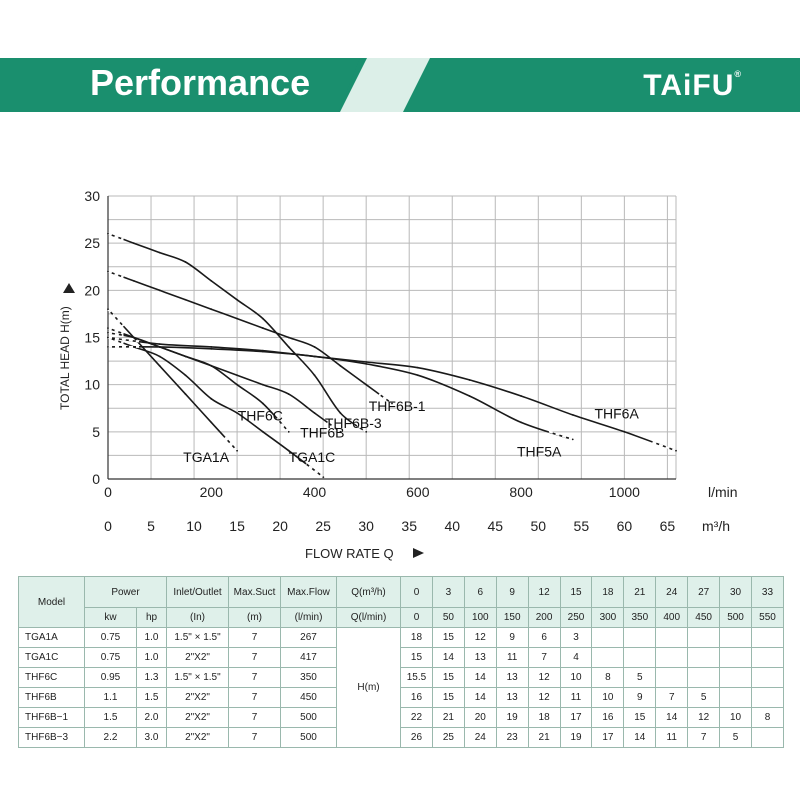  I want to click on x-tick-label-m3h: 55, so click(582, 526).